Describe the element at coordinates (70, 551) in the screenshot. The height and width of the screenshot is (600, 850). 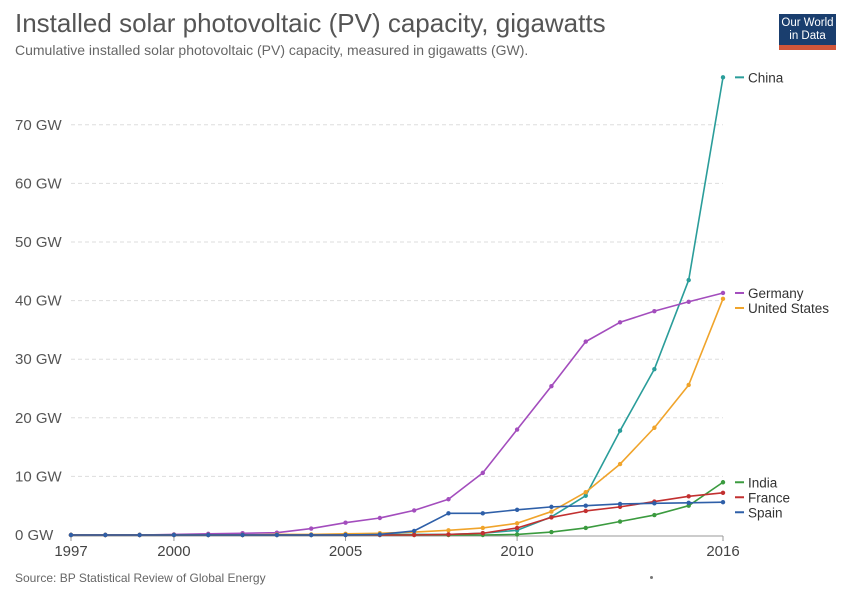
I see `x-tick-label: 1997` at that location.